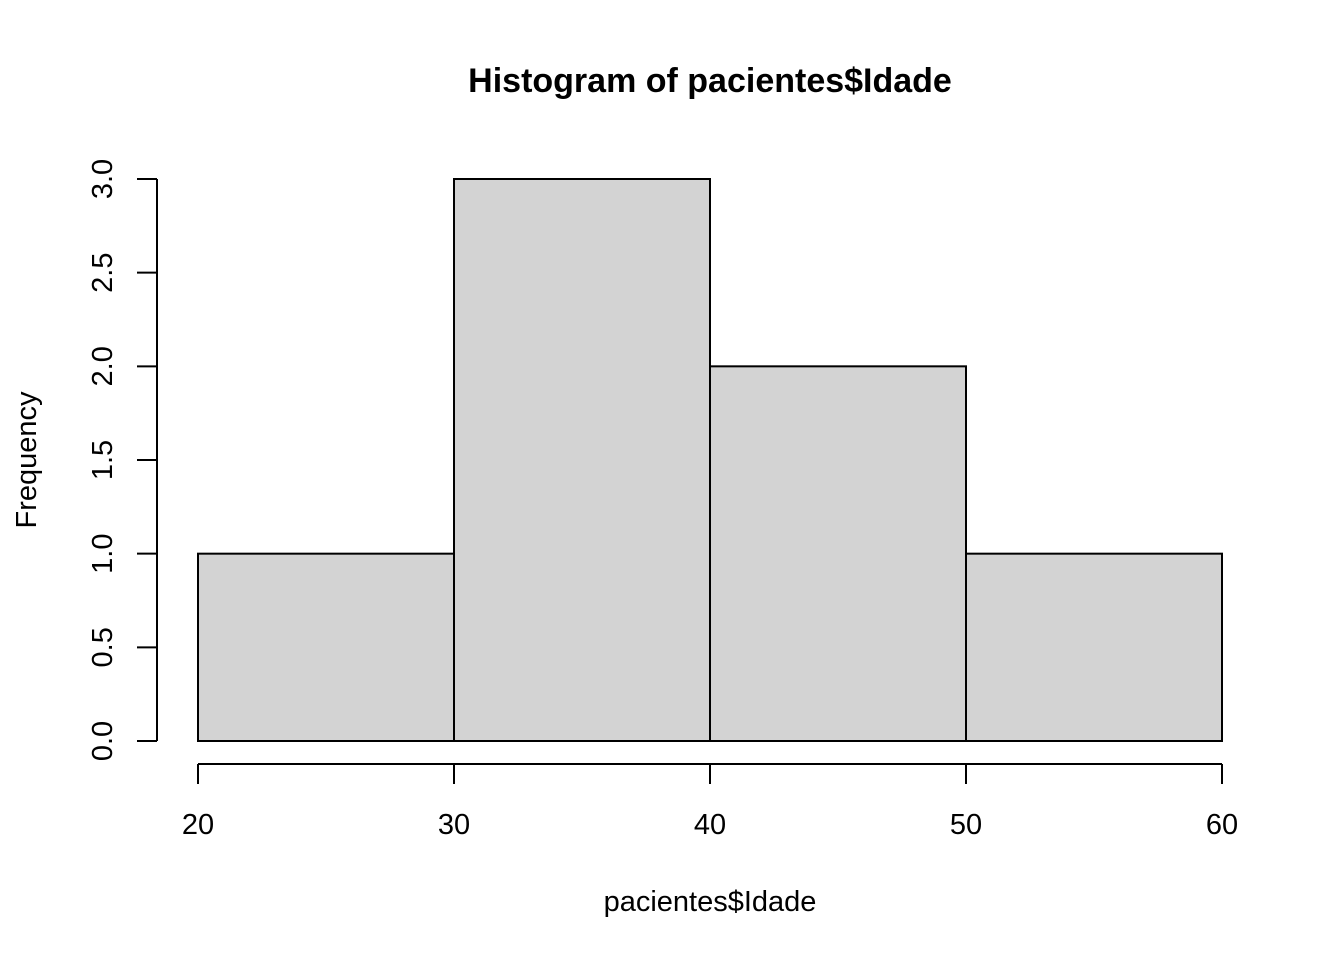  What do you see at coordinates (103, 647) in the screenshot?
I see `y-tick-label: 0.5` at bounding box center [103, 647].